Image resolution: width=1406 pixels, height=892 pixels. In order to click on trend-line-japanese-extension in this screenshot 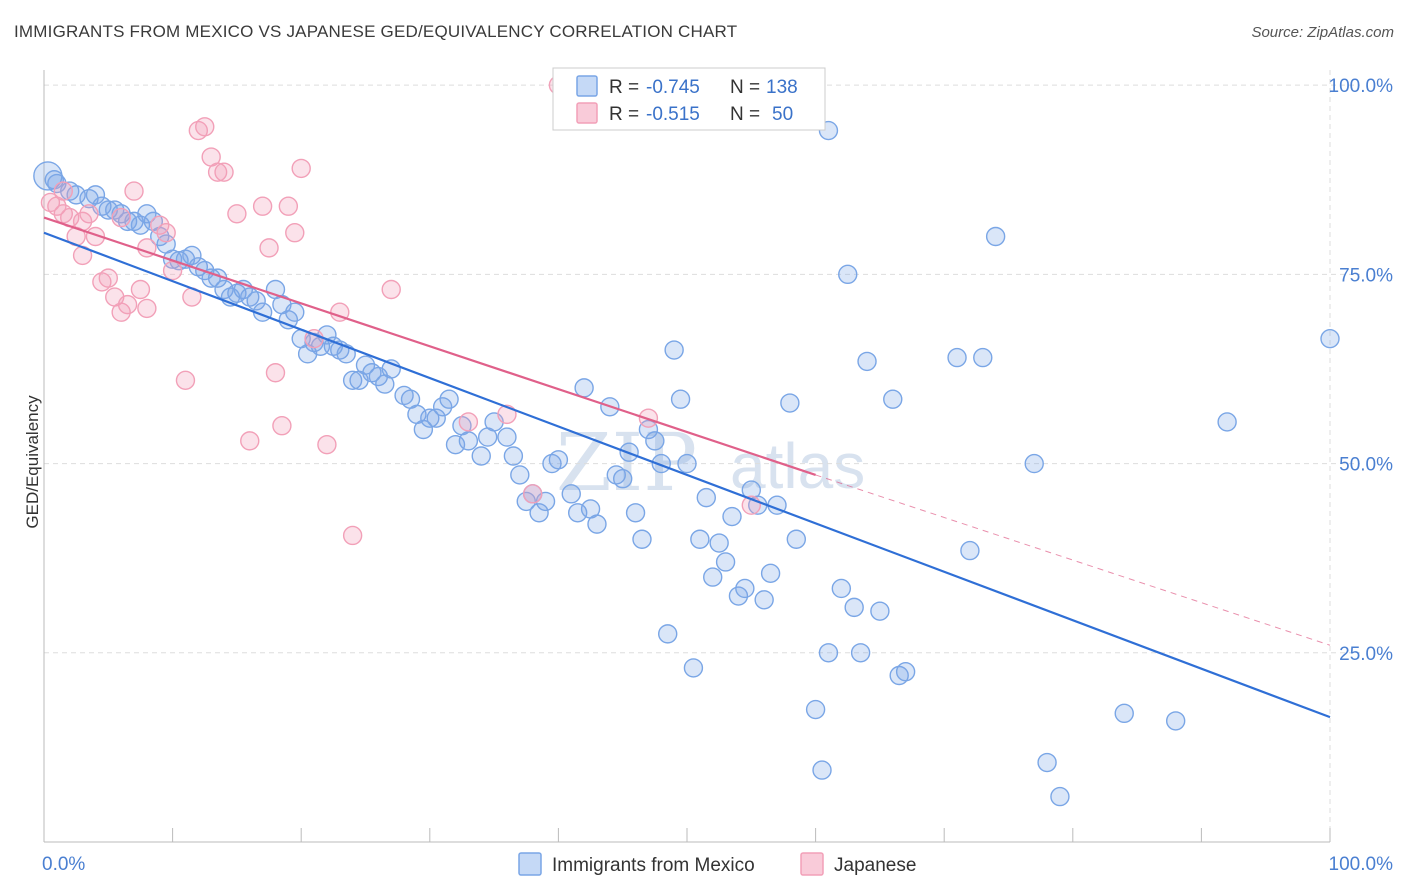, I will do `click(1073, 560)`.